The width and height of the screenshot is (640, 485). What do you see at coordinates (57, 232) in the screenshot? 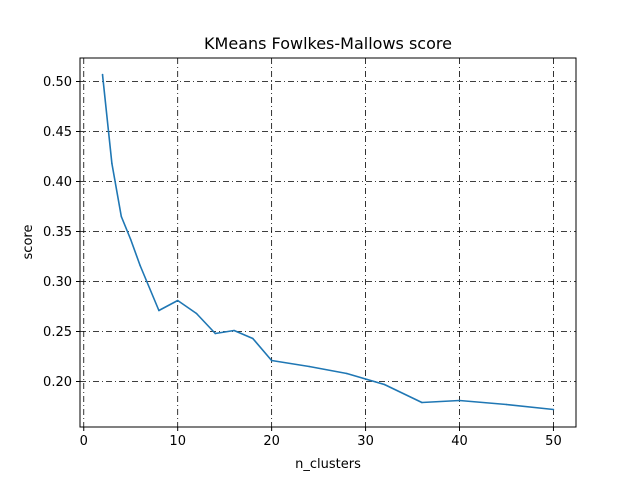
I see `y-tick-label: 0.35` at bounding box center [57, 232].